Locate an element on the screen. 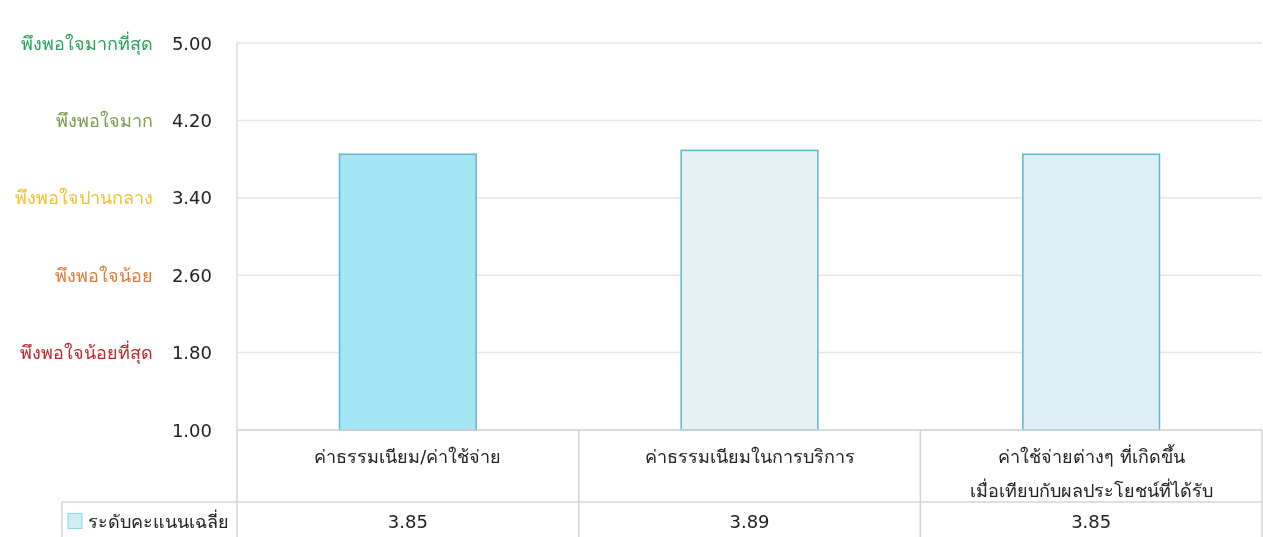 Image resolution: width=1263 pixels, height=537 pixels. y-tick-label: 1.00 is located at coordinates (191, 430).